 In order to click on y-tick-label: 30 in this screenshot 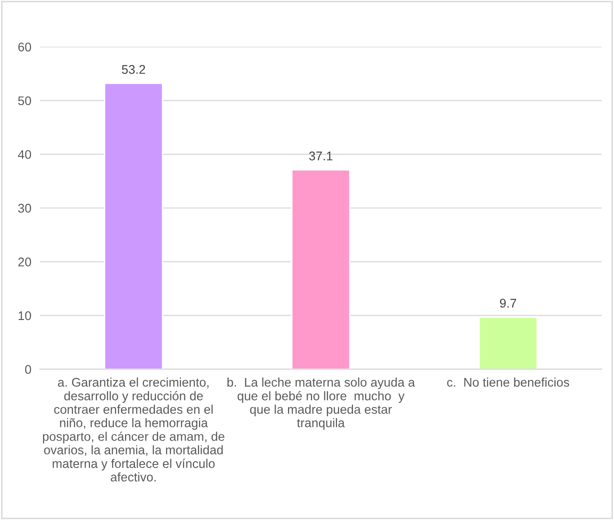, I will do `click(25, 208)`.